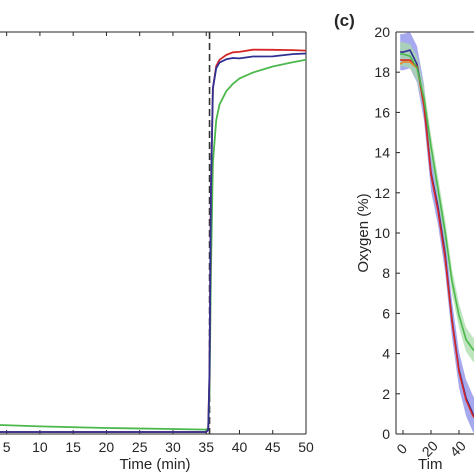  Describe the element at coordinates (401, 448) in the screenshot. I see `x-tick-label: 0` at that location.